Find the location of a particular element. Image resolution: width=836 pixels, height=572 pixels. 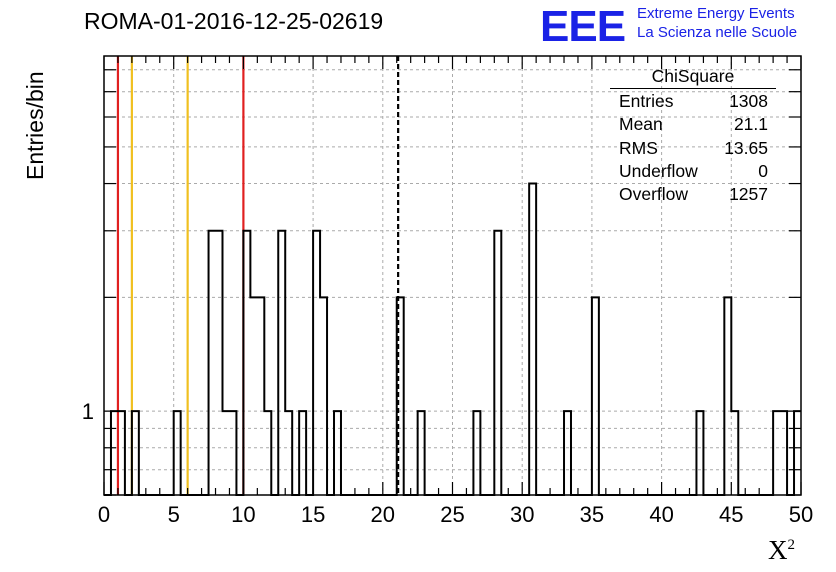

x-axis-label: X2 is located at coordinates (781, 550).